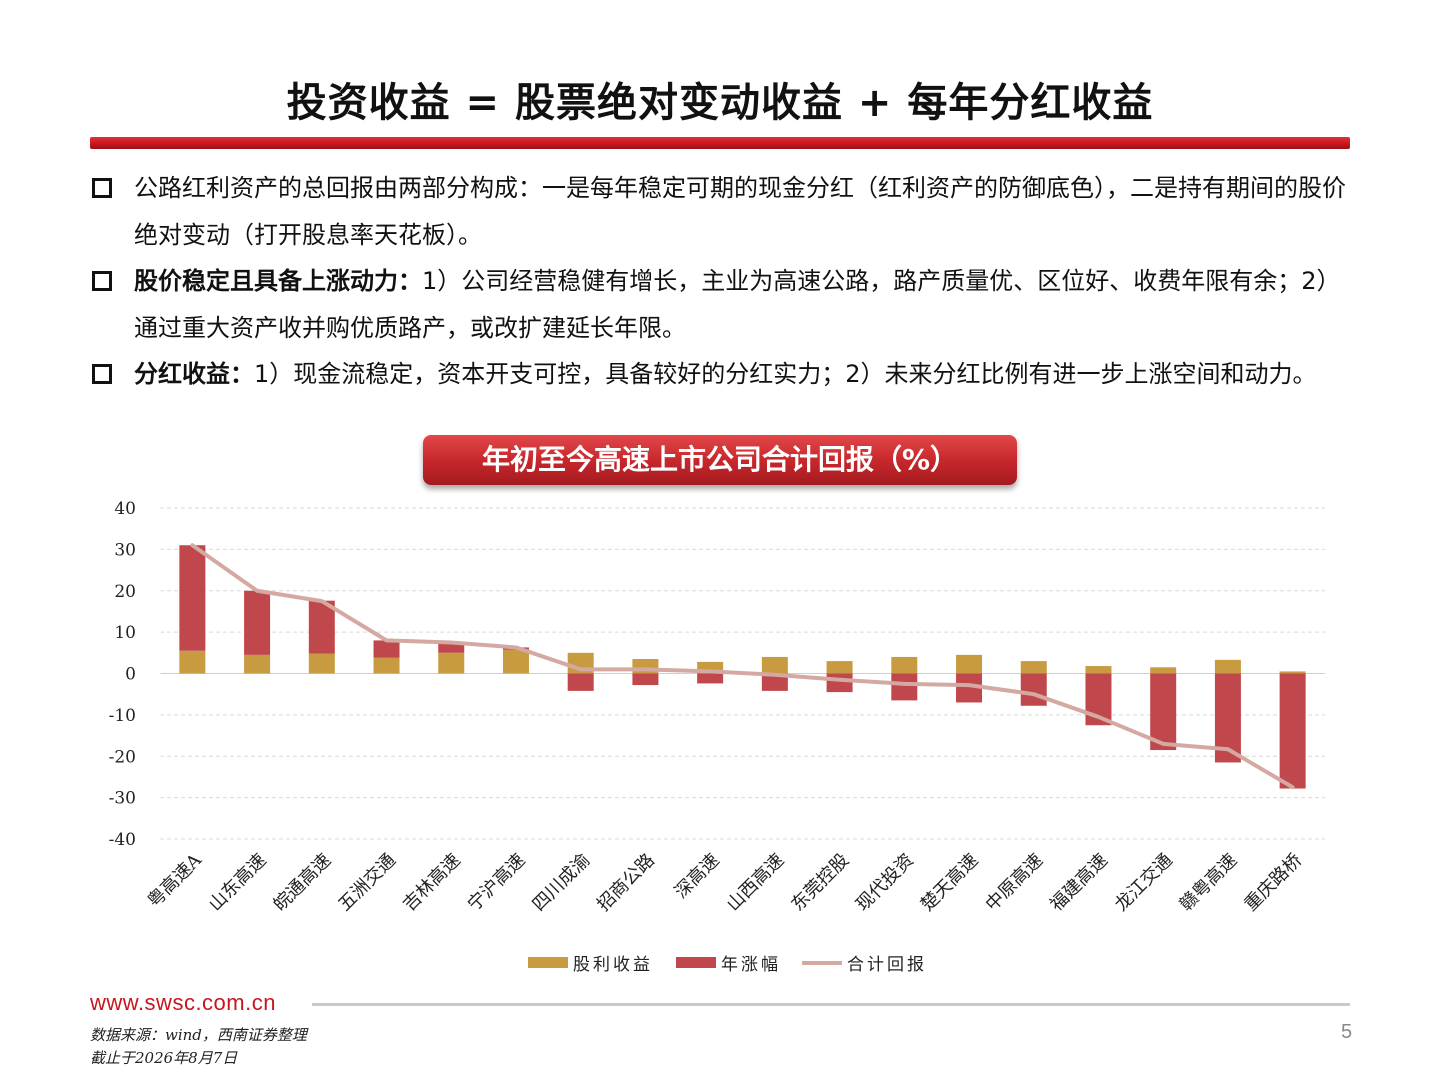 This screenshot has height=1080, width=1440. What do you see at coordinates (1144, 883) in the screenshot?
I see `x-category-label: 龙江交通` at bounding box center [1144, 883].